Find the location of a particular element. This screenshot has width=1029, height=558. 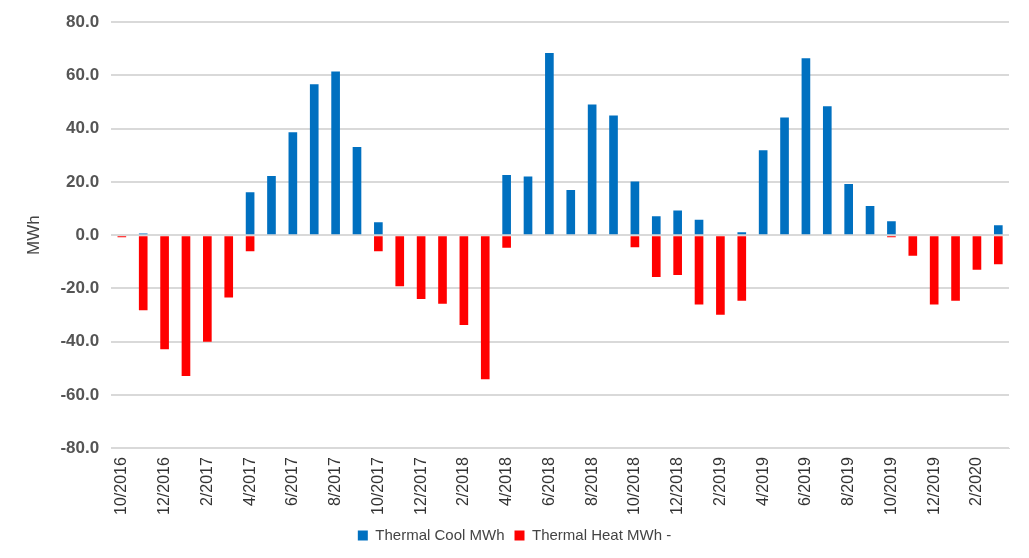

x-tick-label: 12/2017 is located at coordinates (420, 486).